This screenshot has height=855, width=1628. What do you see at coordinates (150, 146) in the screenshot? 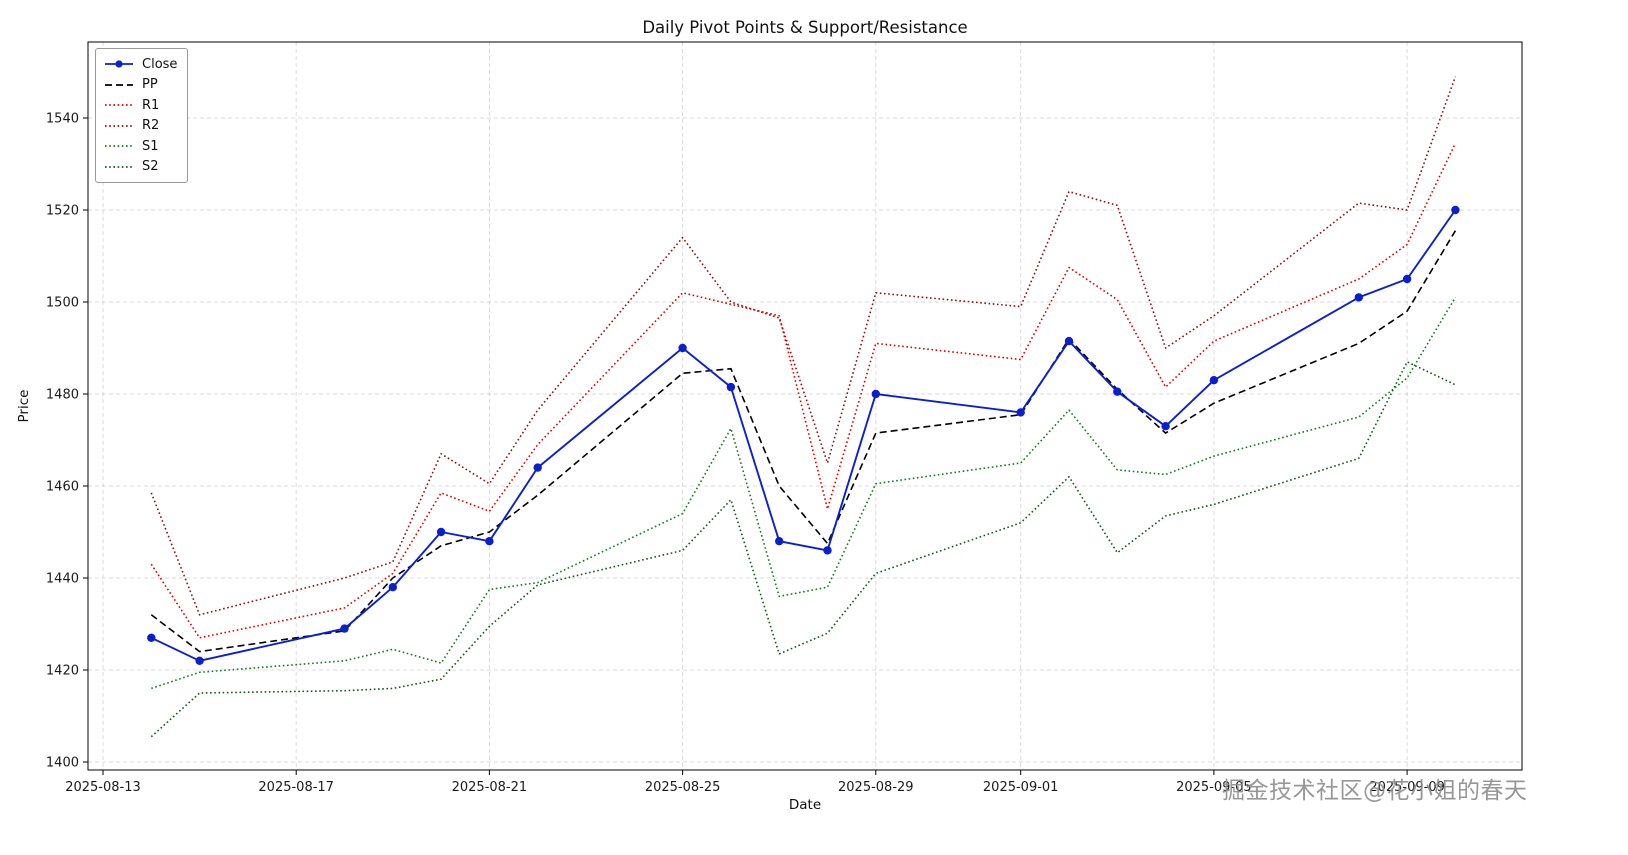
I see `legend-label: S1` at bounding box center [150, 146].